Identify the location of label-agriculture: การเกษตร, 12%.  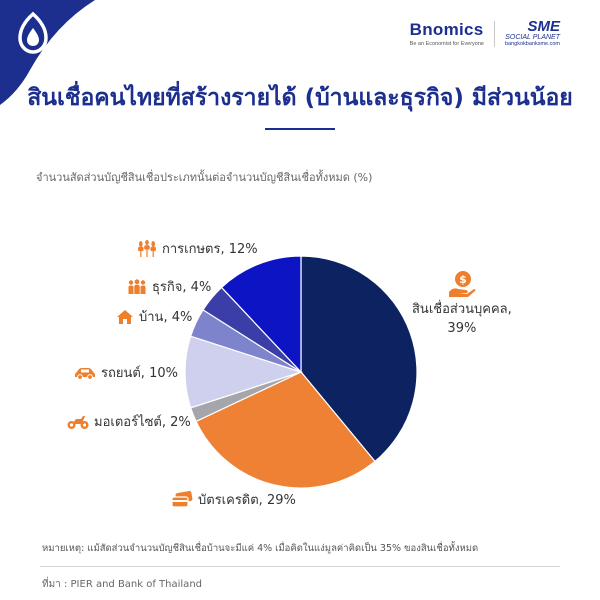
(197, 248).